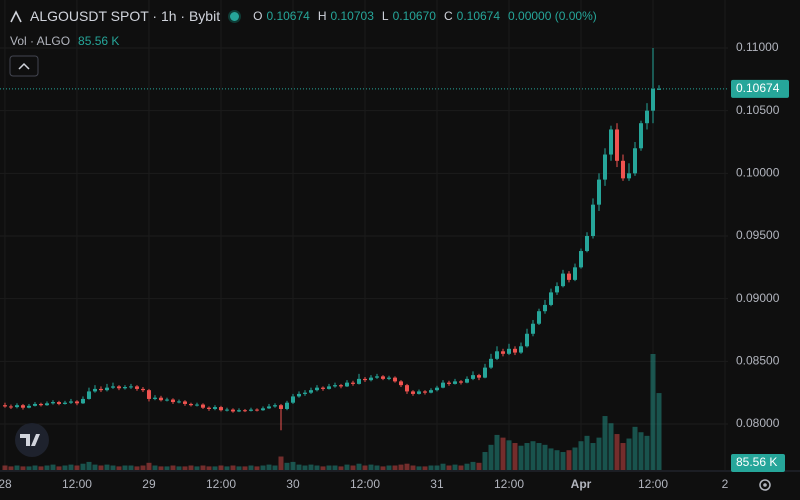  Describe the element at coordinates (756, 462) in the screenshot. I see `volume-axis-label: 85.56 K` at that location.